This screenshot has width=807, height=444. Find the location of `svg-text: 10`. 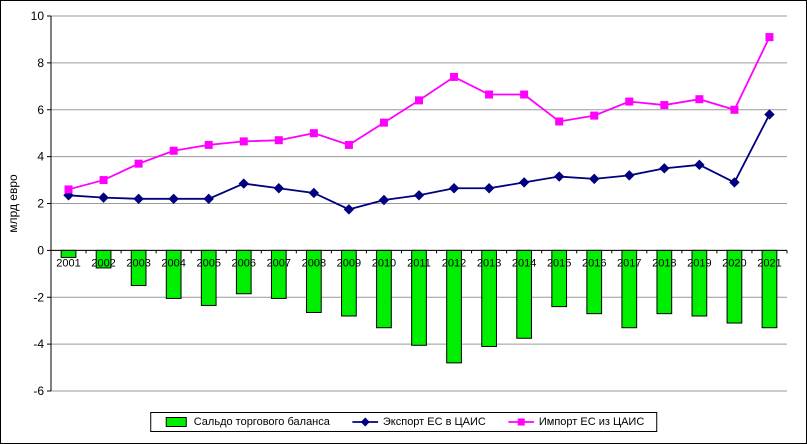

svg-text: 10 is located at coordinates (38, 16).